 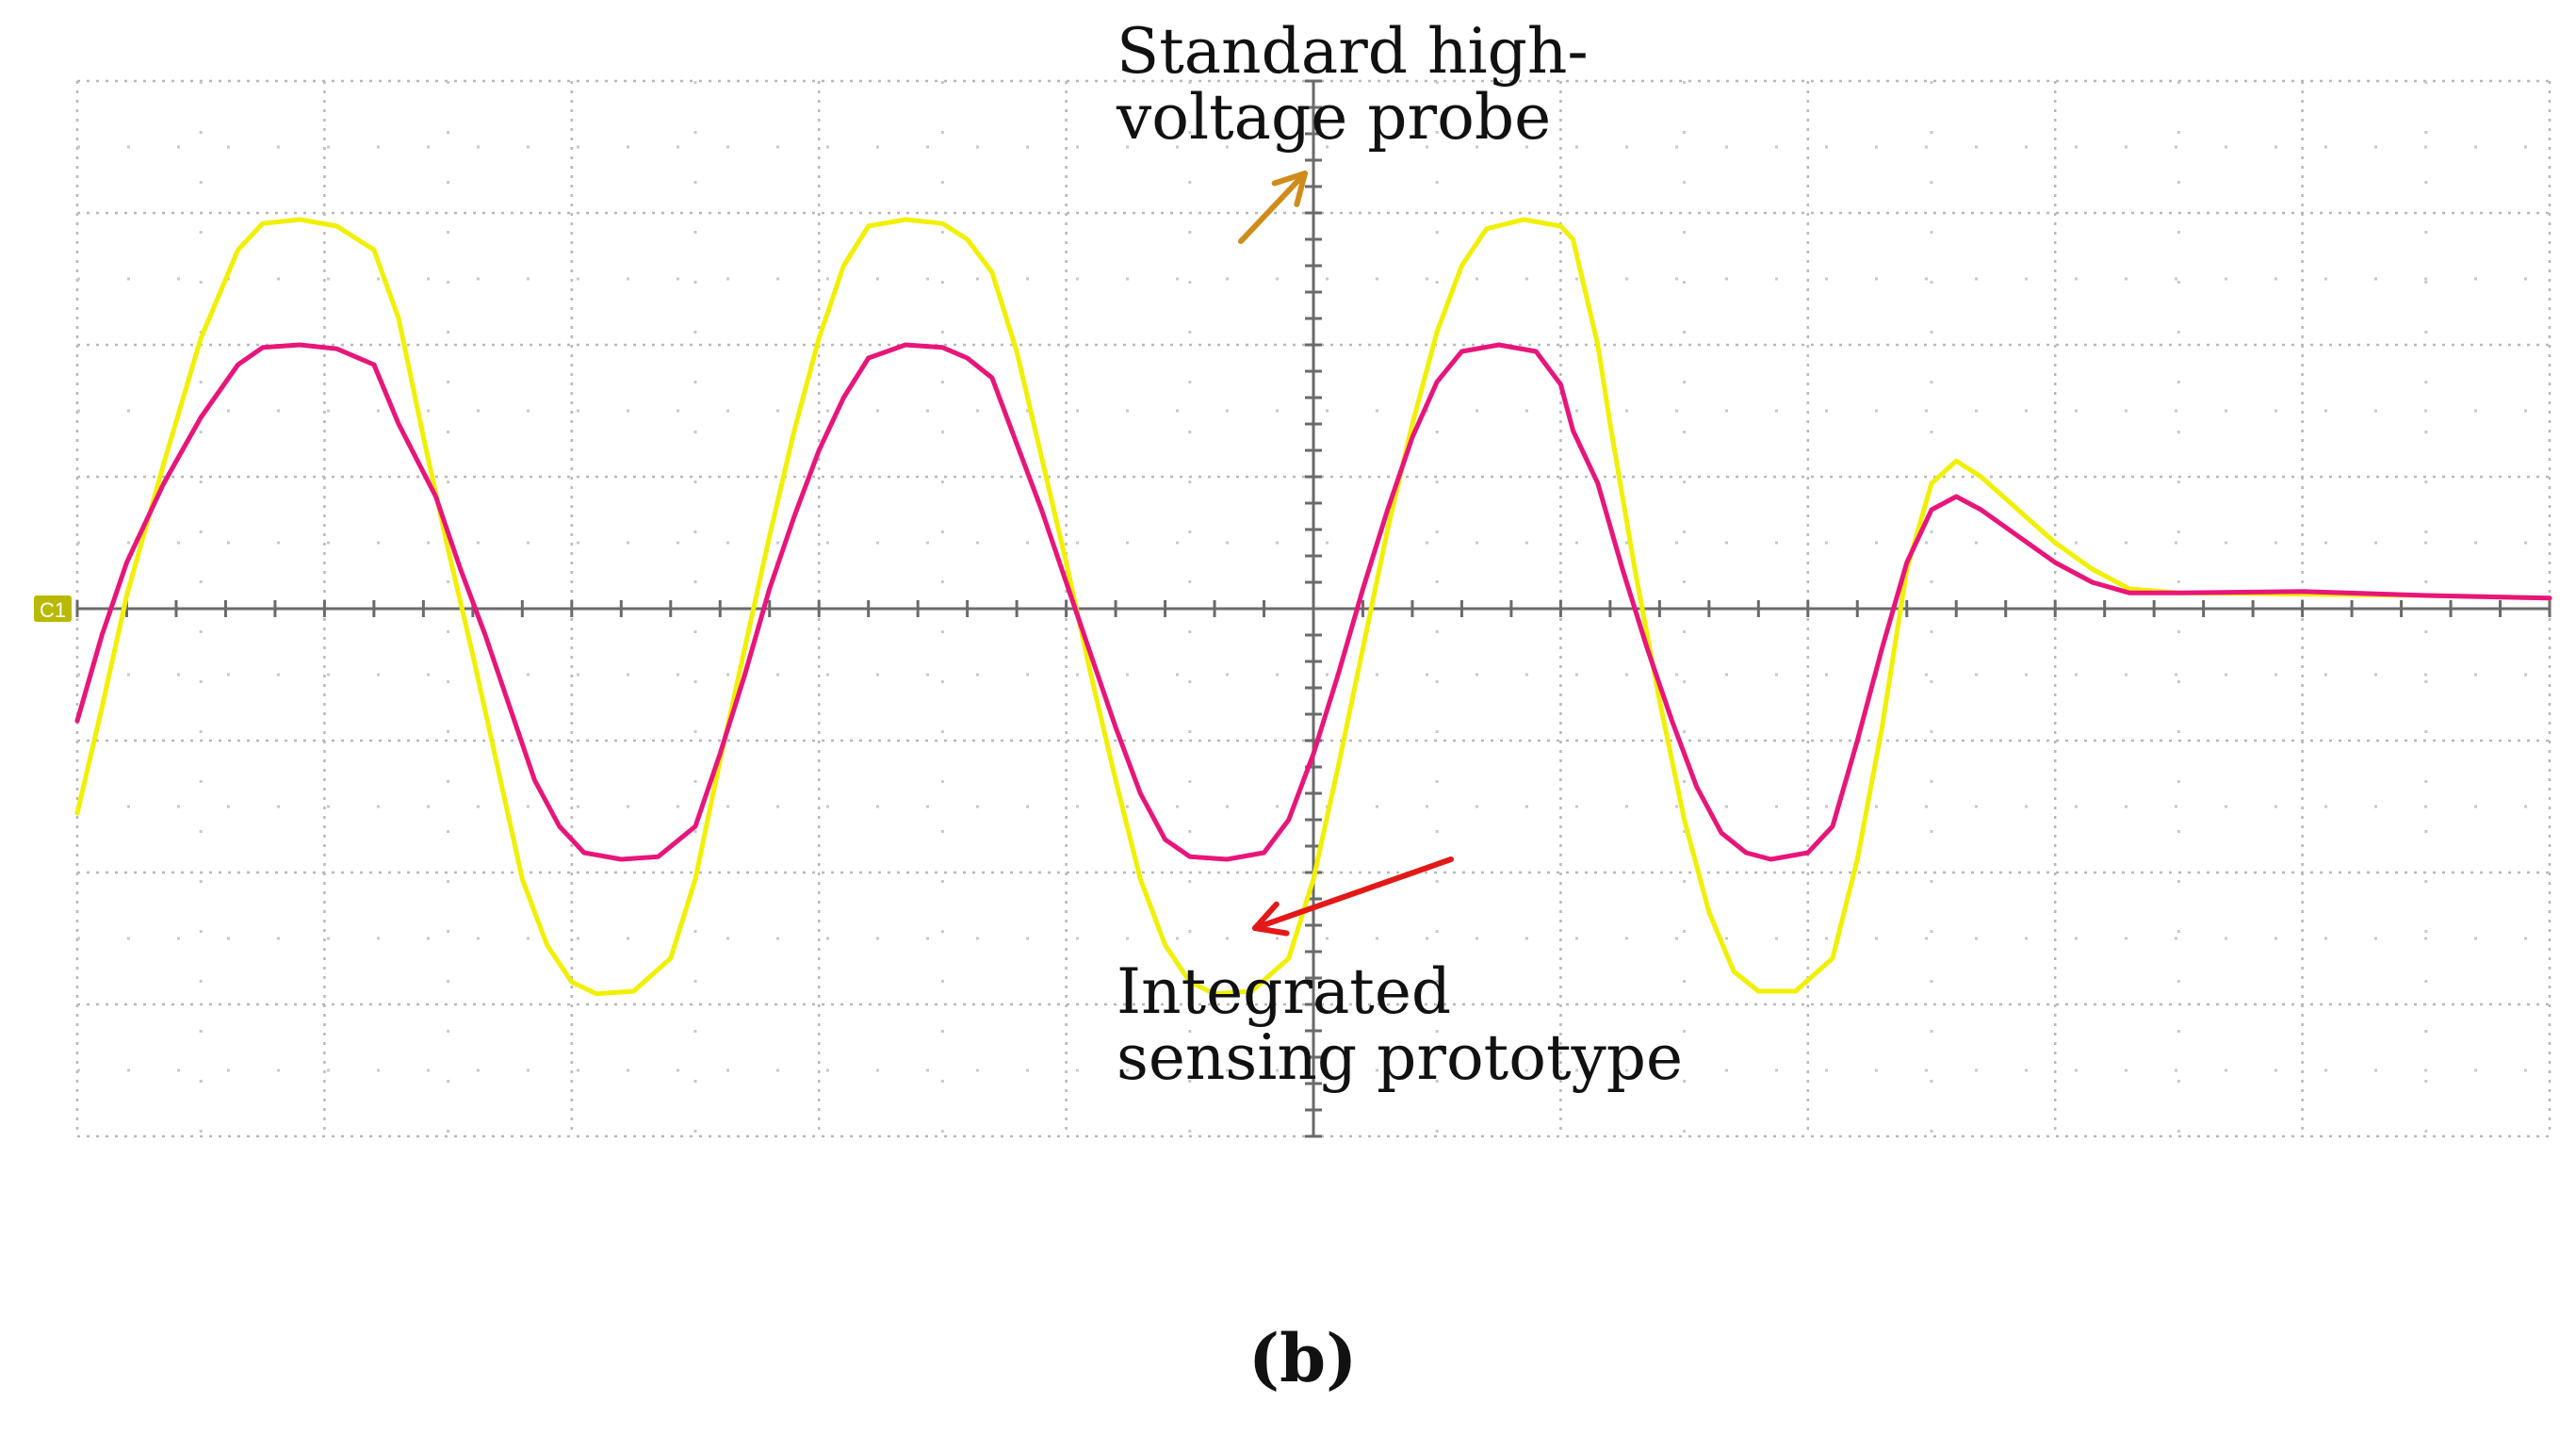 I want to click on annotation-integrated-prototype: Integrated sensing prototype, so click(x=1400, y=1025).